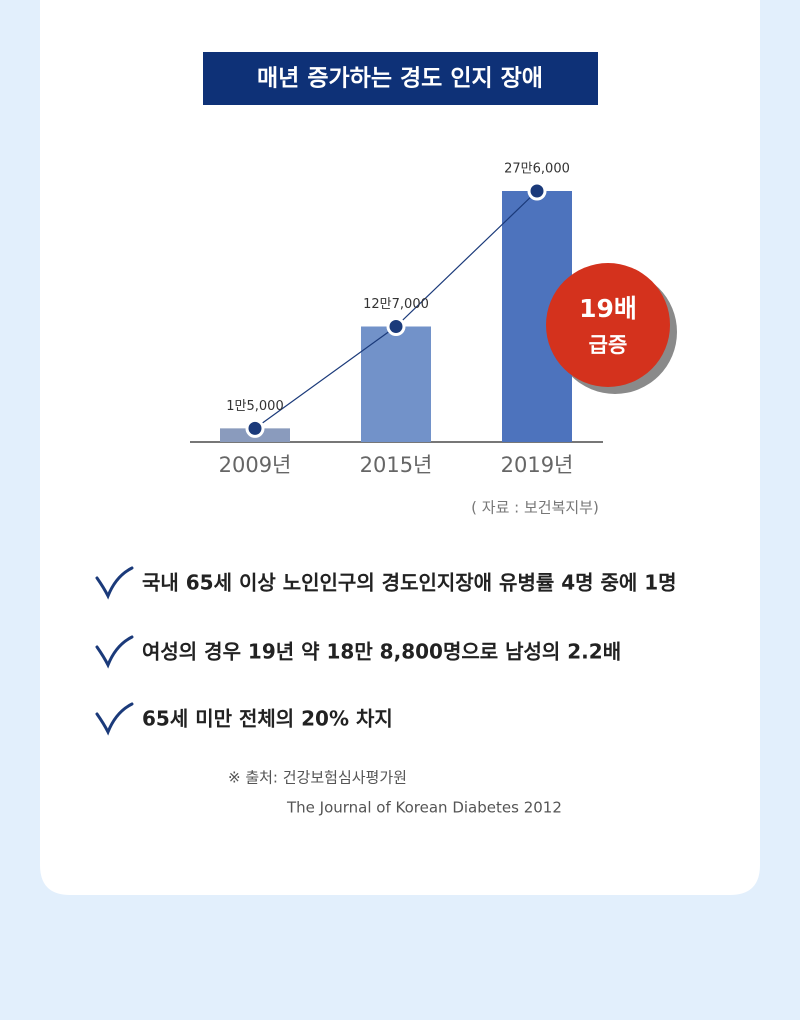 This screenshot has height=1020, width=800. I want to click on check-icon, so click(114, 651).